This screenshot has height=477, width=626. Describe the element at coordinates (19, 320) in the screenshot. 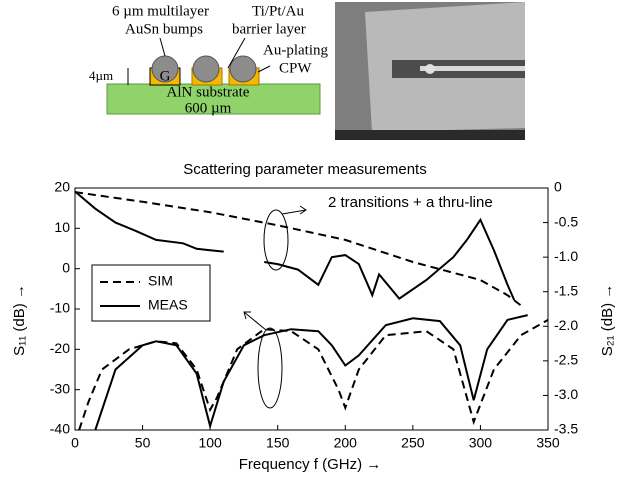

I see `y-axis-label: S₁₁ (dB) →` at that location.